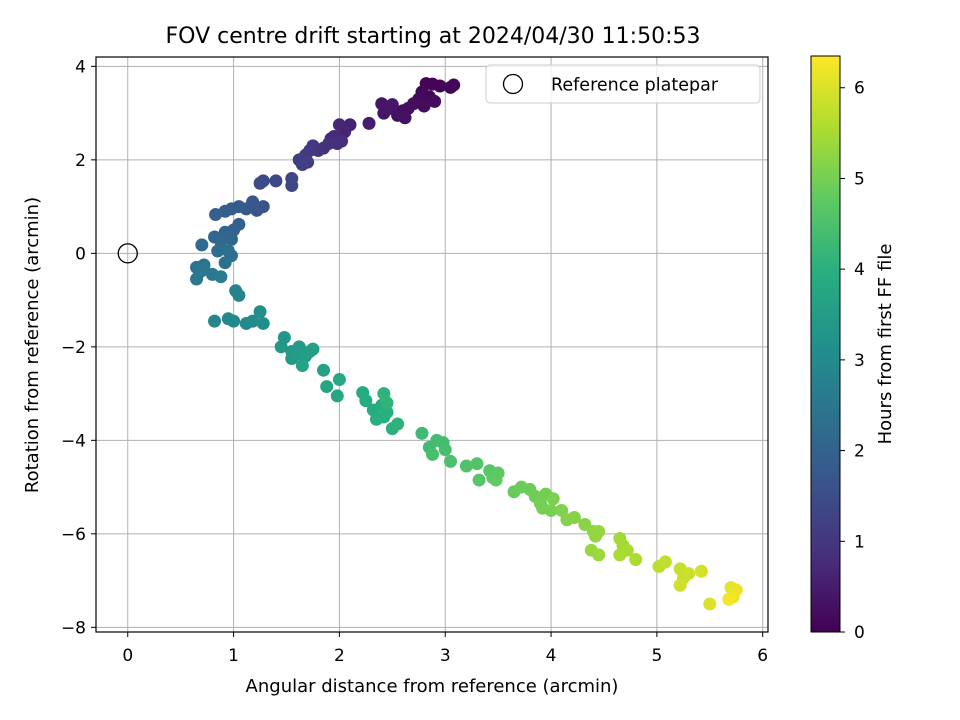 This screenshot has width=960, height=720. I want to click on x-tick-label: 5, so click(656, 656).